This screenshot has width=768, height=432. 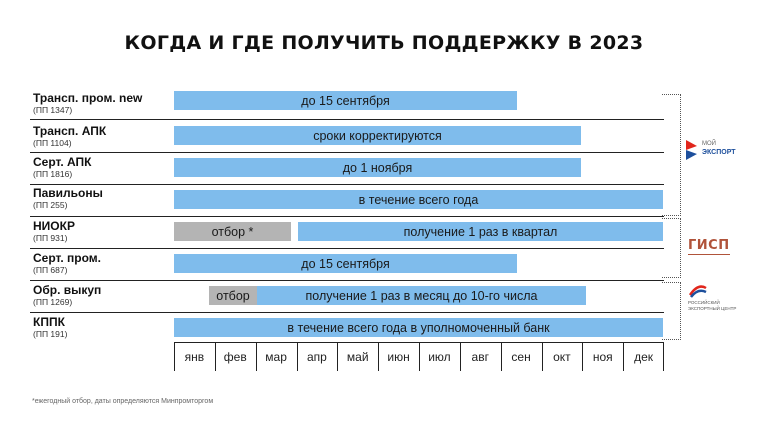 I want to click on gisp-logo-text: ГИСП, so click(x=709, y=245).